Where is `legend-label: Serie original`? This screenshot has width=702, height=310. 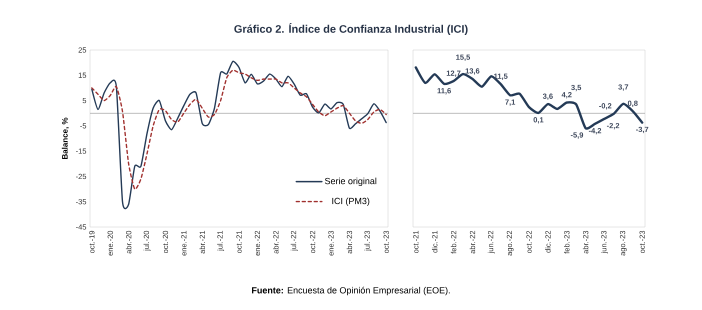 legend-label: Serie original is located at coordinates (350, 182).